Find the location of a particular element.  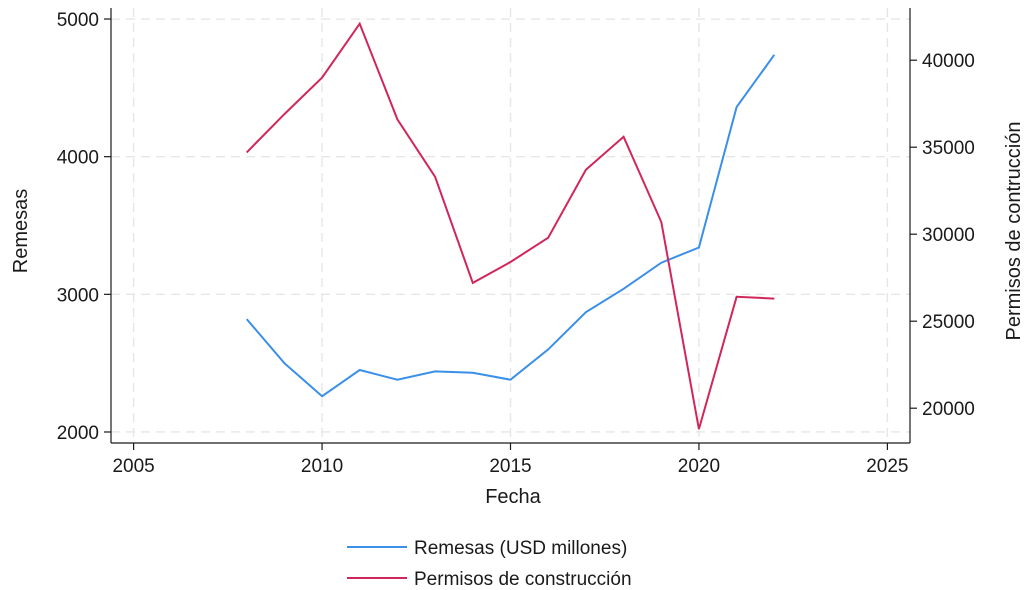

x-tick-label: 2005 is located at coordinates (133, 466).